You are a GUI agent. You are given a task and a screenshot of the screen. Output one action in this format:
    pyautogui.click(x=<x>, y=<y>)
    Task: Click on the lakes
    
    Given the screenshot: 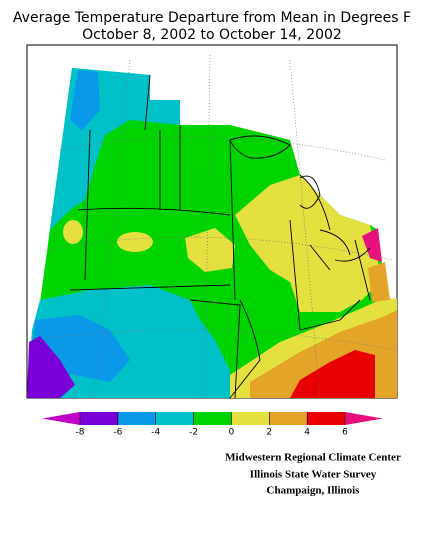 What is the action you would take?
    pyautogui.click(x=300, y=198)
    